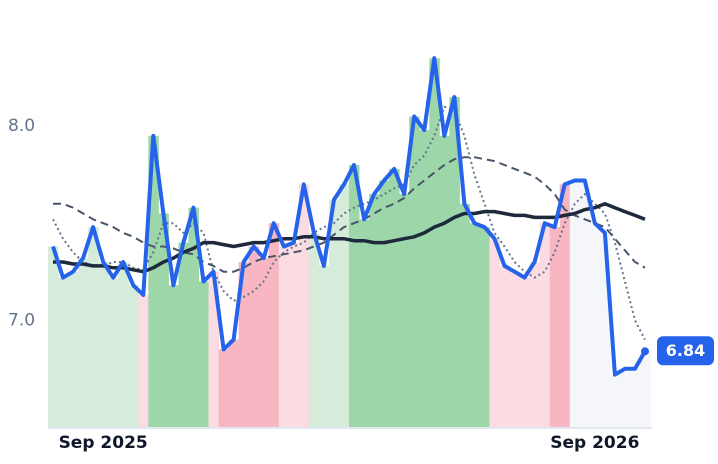 The width and height of the screenshot is (718, 464). I want to click on y-tick-label: 8.0, so click(21, 126).